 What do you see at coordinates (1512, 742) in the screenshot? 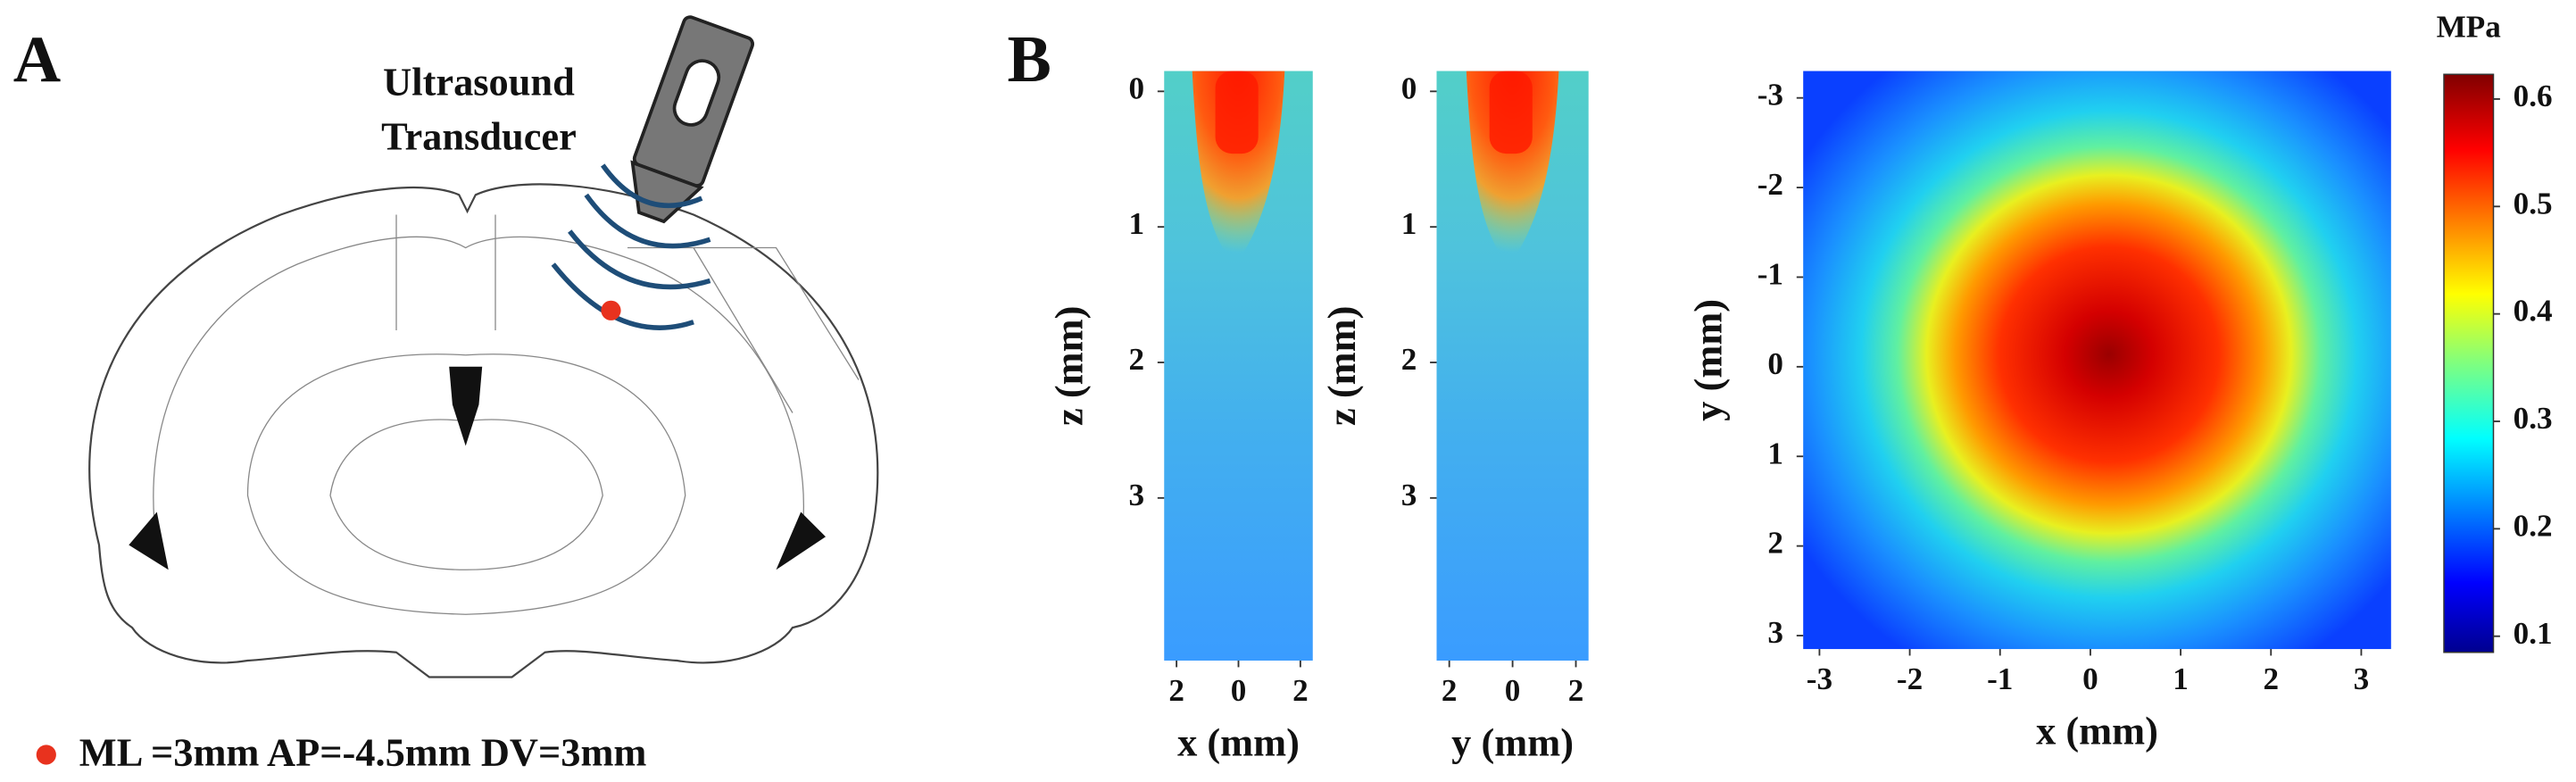
I see `x-axis-label: y (mm)` at bounding box center [1512, 742].